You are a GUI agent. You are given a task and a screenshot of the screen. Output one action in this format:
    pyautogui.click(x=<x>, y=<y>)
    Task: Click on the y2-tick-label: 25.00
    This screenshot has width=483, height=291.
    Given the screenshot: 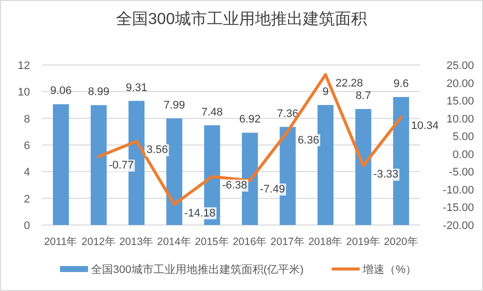 What is the action you would take?
    pyautogui.click(x=460, y=66)
    